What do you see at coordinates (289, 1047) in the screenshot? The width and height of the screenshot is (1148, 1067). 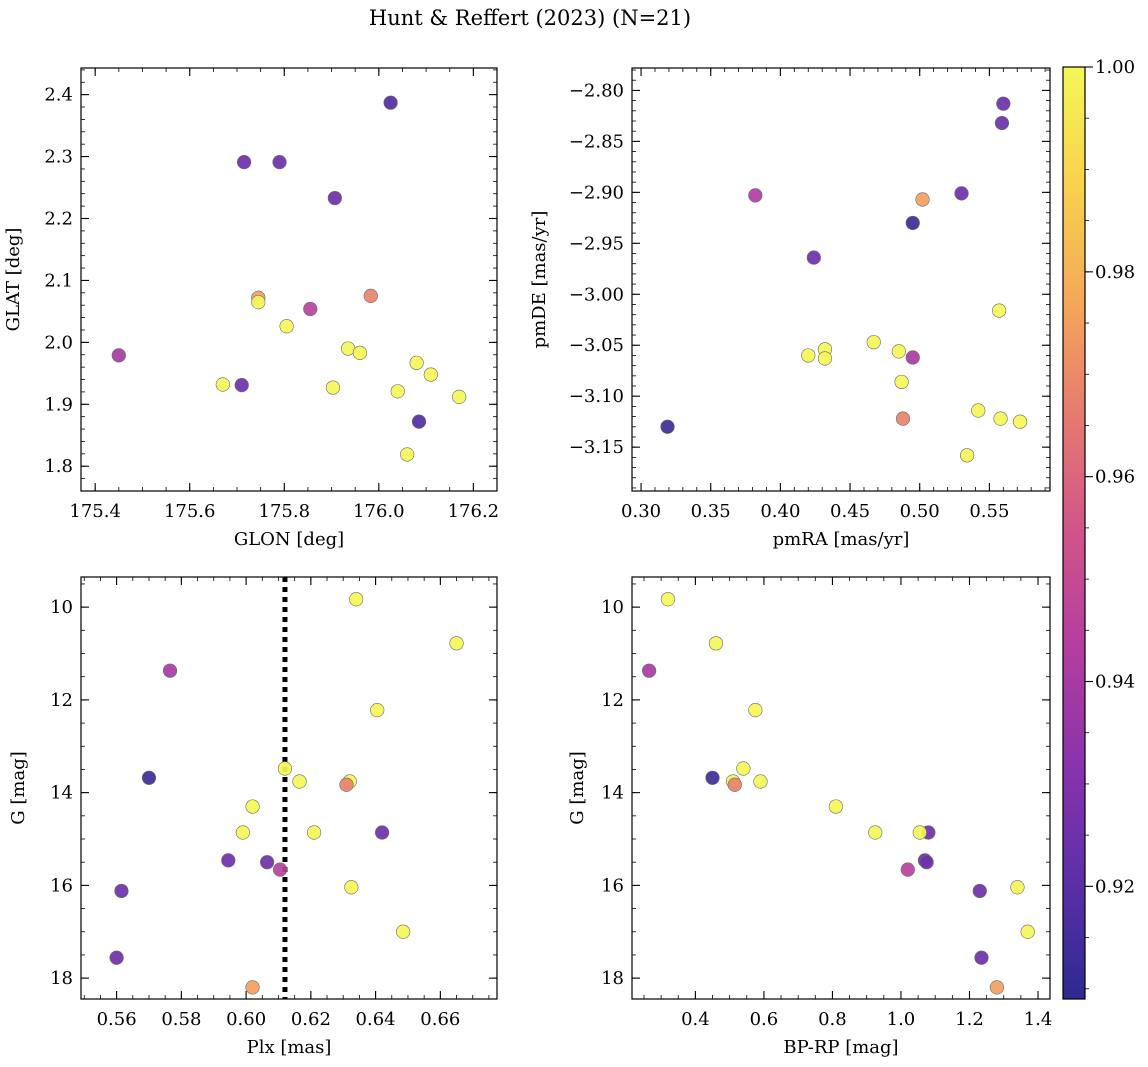 I see `x-axis-label: Plx [mas]` at bounding box center [289, 1047].